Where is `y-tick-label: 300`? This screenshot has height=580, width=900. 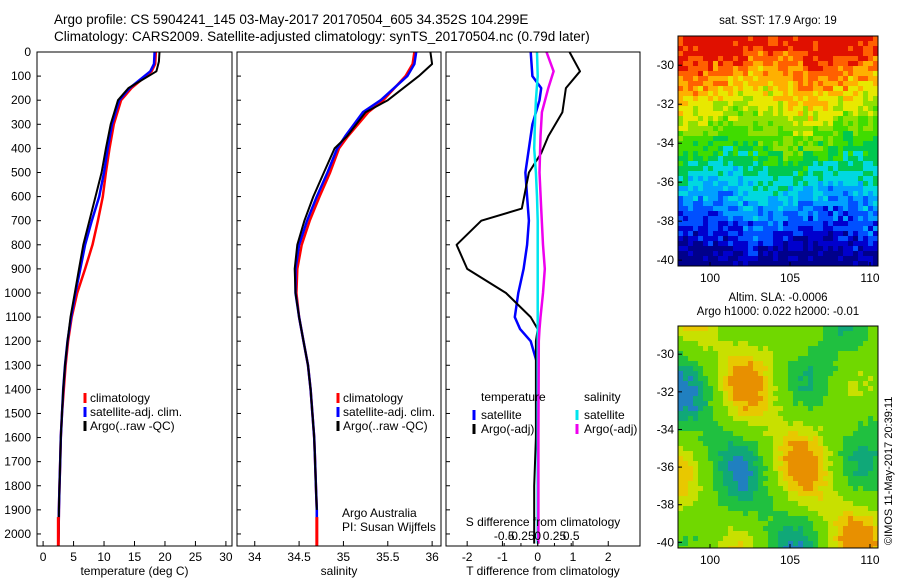
y-tick-label: 300 is located at coordinates (21, 124).